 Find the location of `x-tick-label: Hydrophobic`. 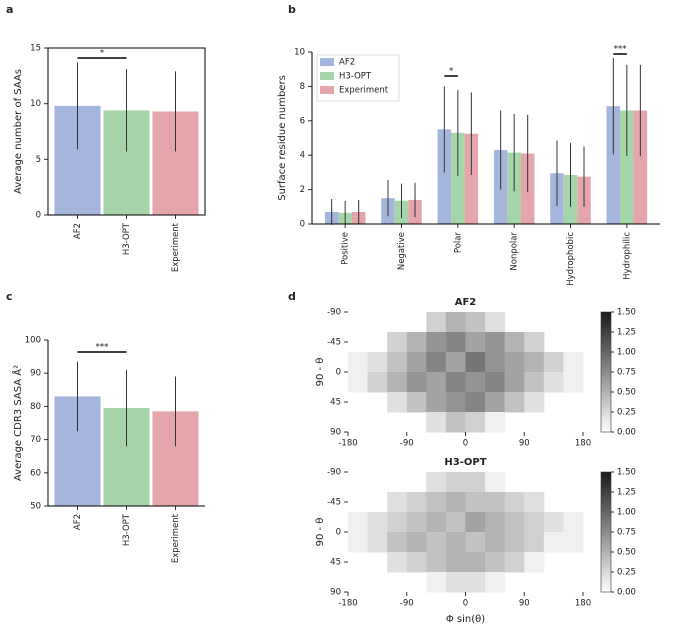

x-tick-label: Hydrophobic is located at coordinates (571, 259).